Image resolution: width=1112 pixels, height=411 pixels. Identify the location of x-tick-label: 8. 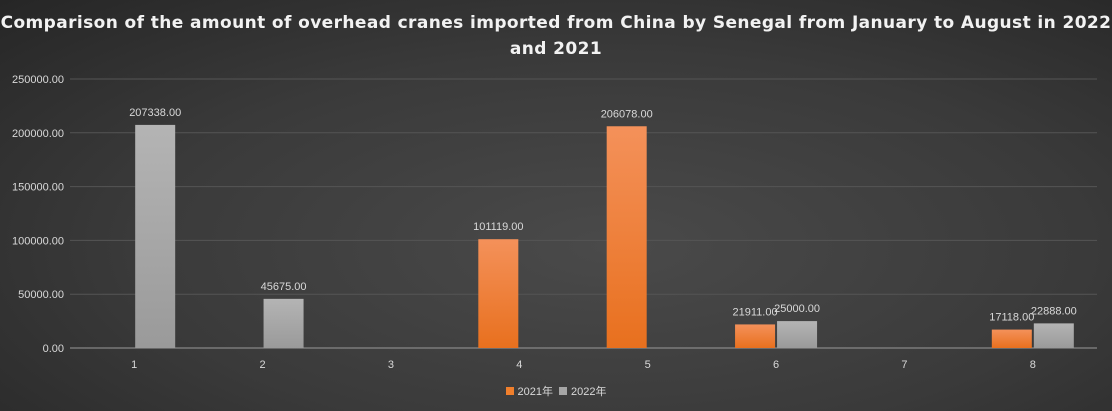
(1033, 365).